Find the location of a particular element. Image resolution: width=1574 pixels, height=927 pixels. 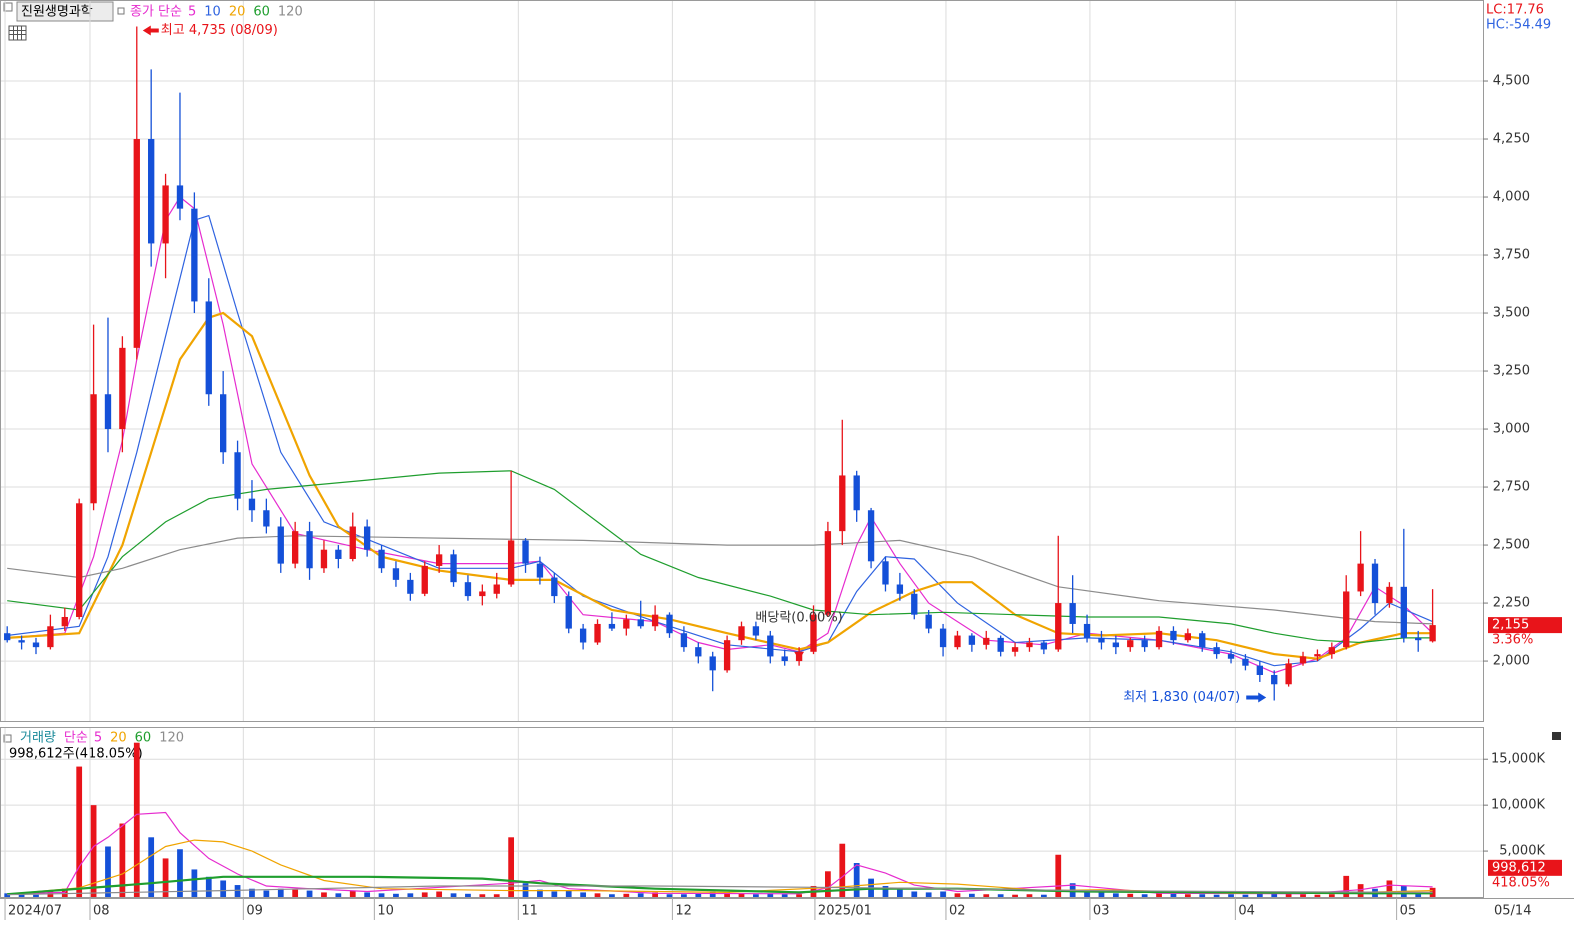

legend-entry: 120 is located at coordinates (171, 738).